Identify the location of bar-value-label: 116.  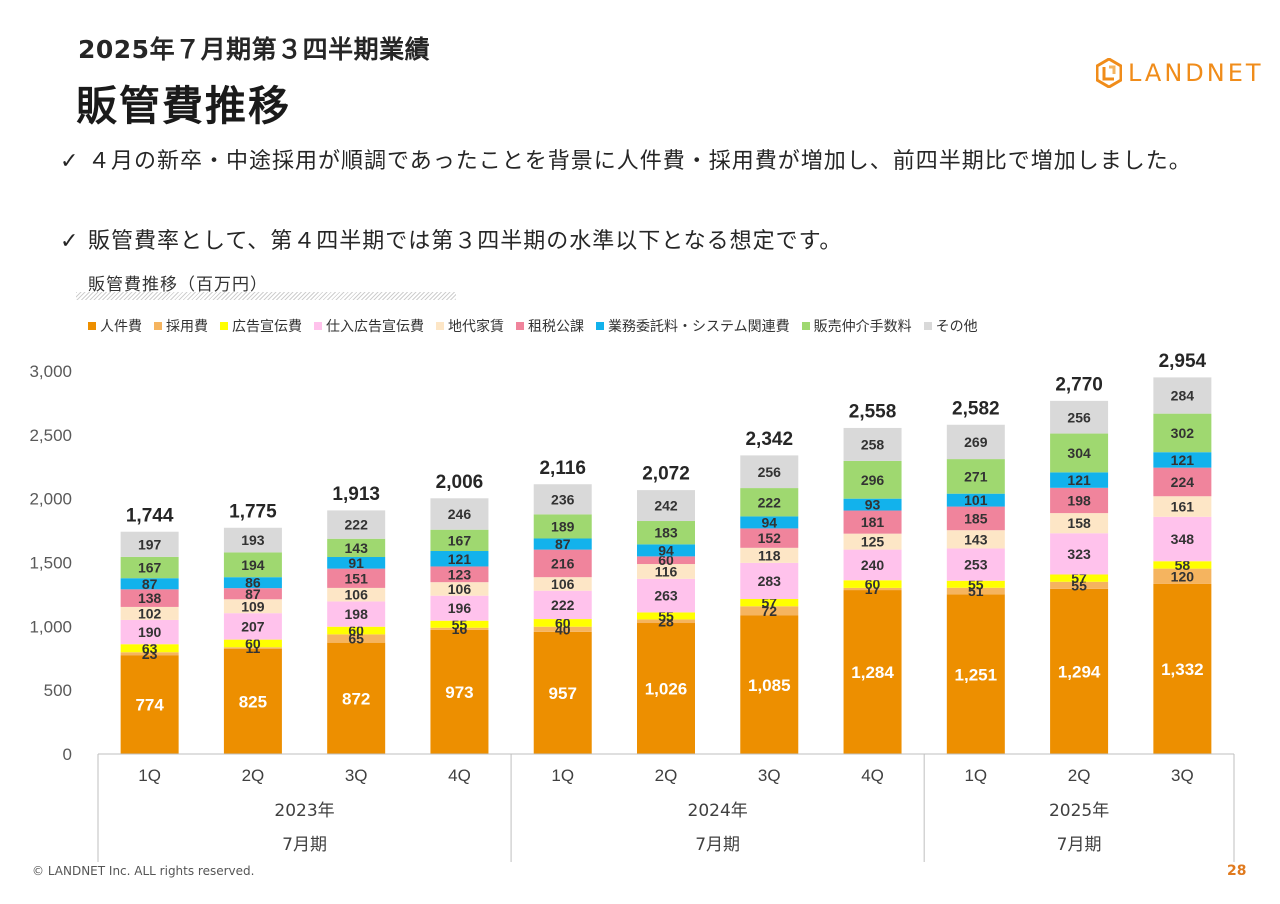
(666, 571).